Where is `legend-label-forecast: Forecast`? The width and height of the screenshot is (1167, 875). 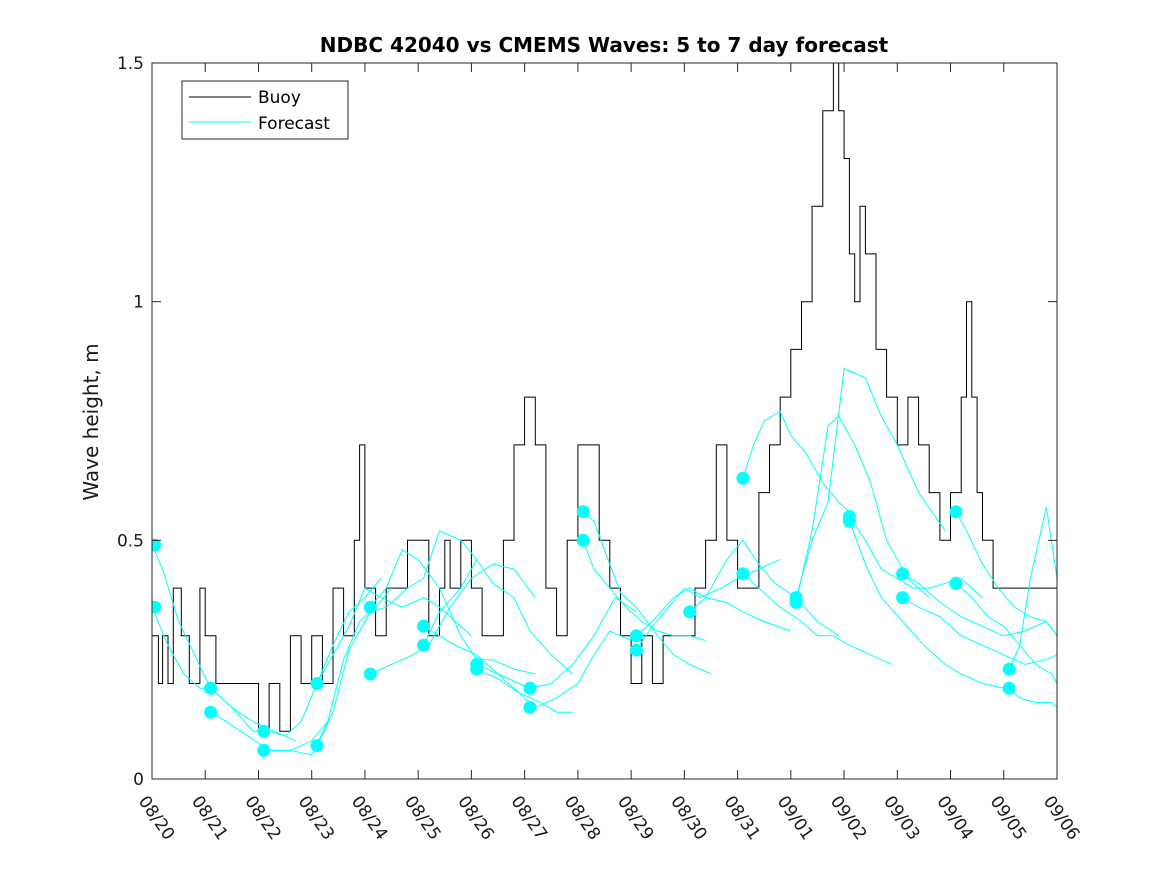
legend-label-forecast: Forecast is located at coordinates (294, 124).